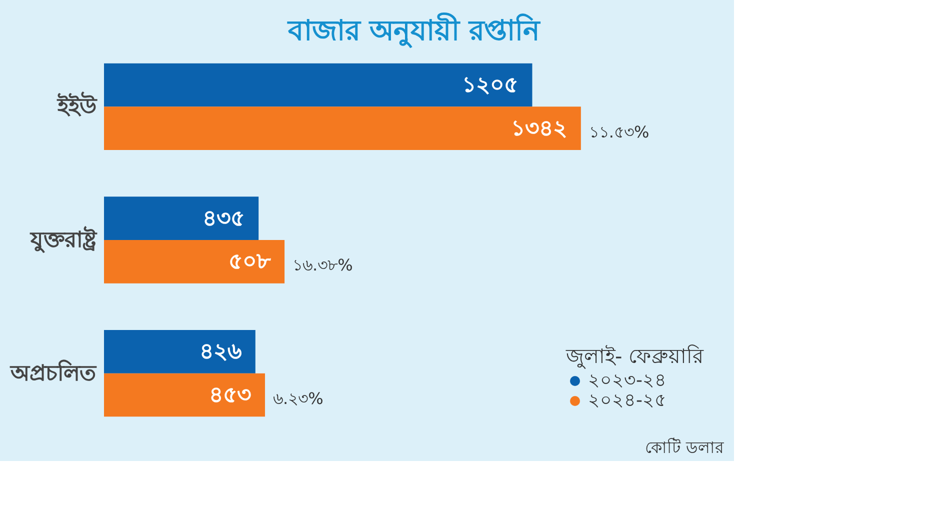 This screenshot has width=949, height=530. What do you see at coordinates (635, 356) in the screenshot?
I see `legend-title: জুলাই- ফেব্রুয়ারি` at bounding box center [635, 356].